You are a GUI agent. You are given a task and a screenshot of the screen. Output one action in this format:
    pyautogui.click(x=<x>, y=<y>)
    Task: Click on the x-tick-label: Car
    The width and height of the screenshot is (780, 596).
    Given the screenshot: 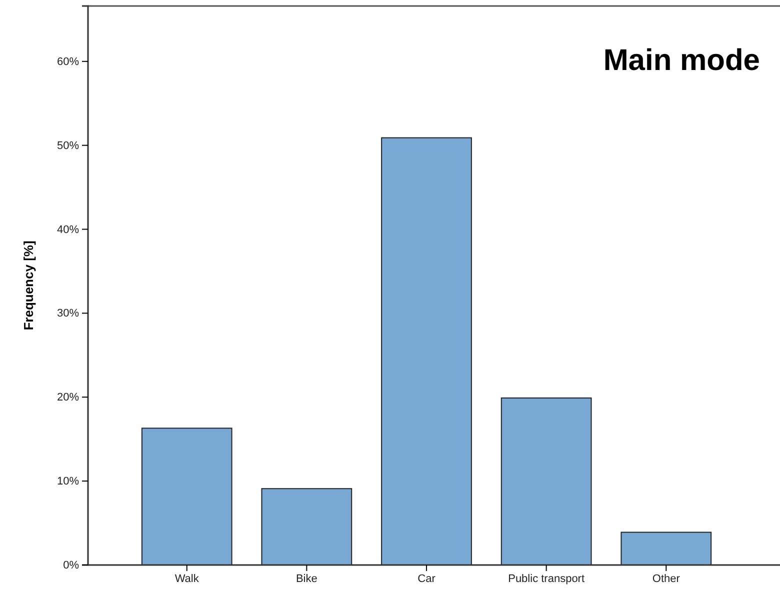 What is the action you would take?
    pyautogui.click(x=427, y=578)
    